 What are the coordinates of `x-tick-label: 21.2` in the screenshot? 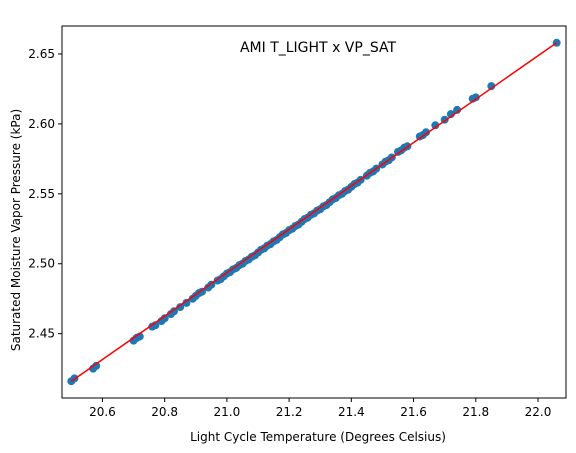 It's located at (289, 412).